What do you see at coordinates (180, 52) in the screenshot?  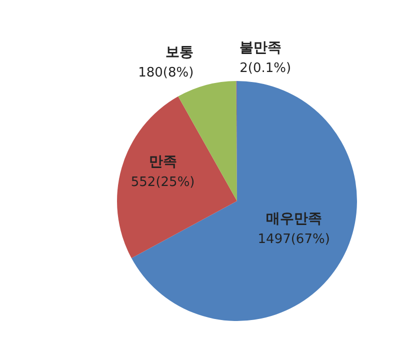 I see `slice-label: 보통` at bounding box center [180, 52].